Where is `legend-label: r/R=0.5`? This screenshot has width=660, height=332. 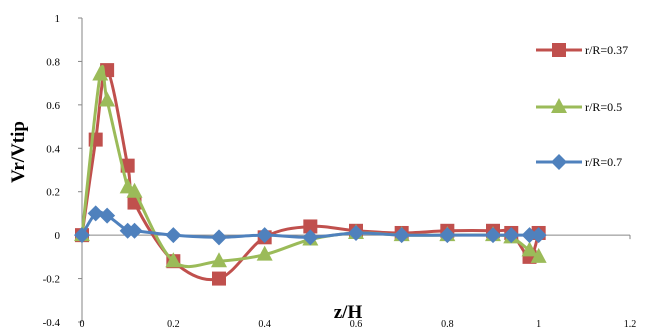
legend-label: r/R=0.5 is located at coordinates (603, 107).